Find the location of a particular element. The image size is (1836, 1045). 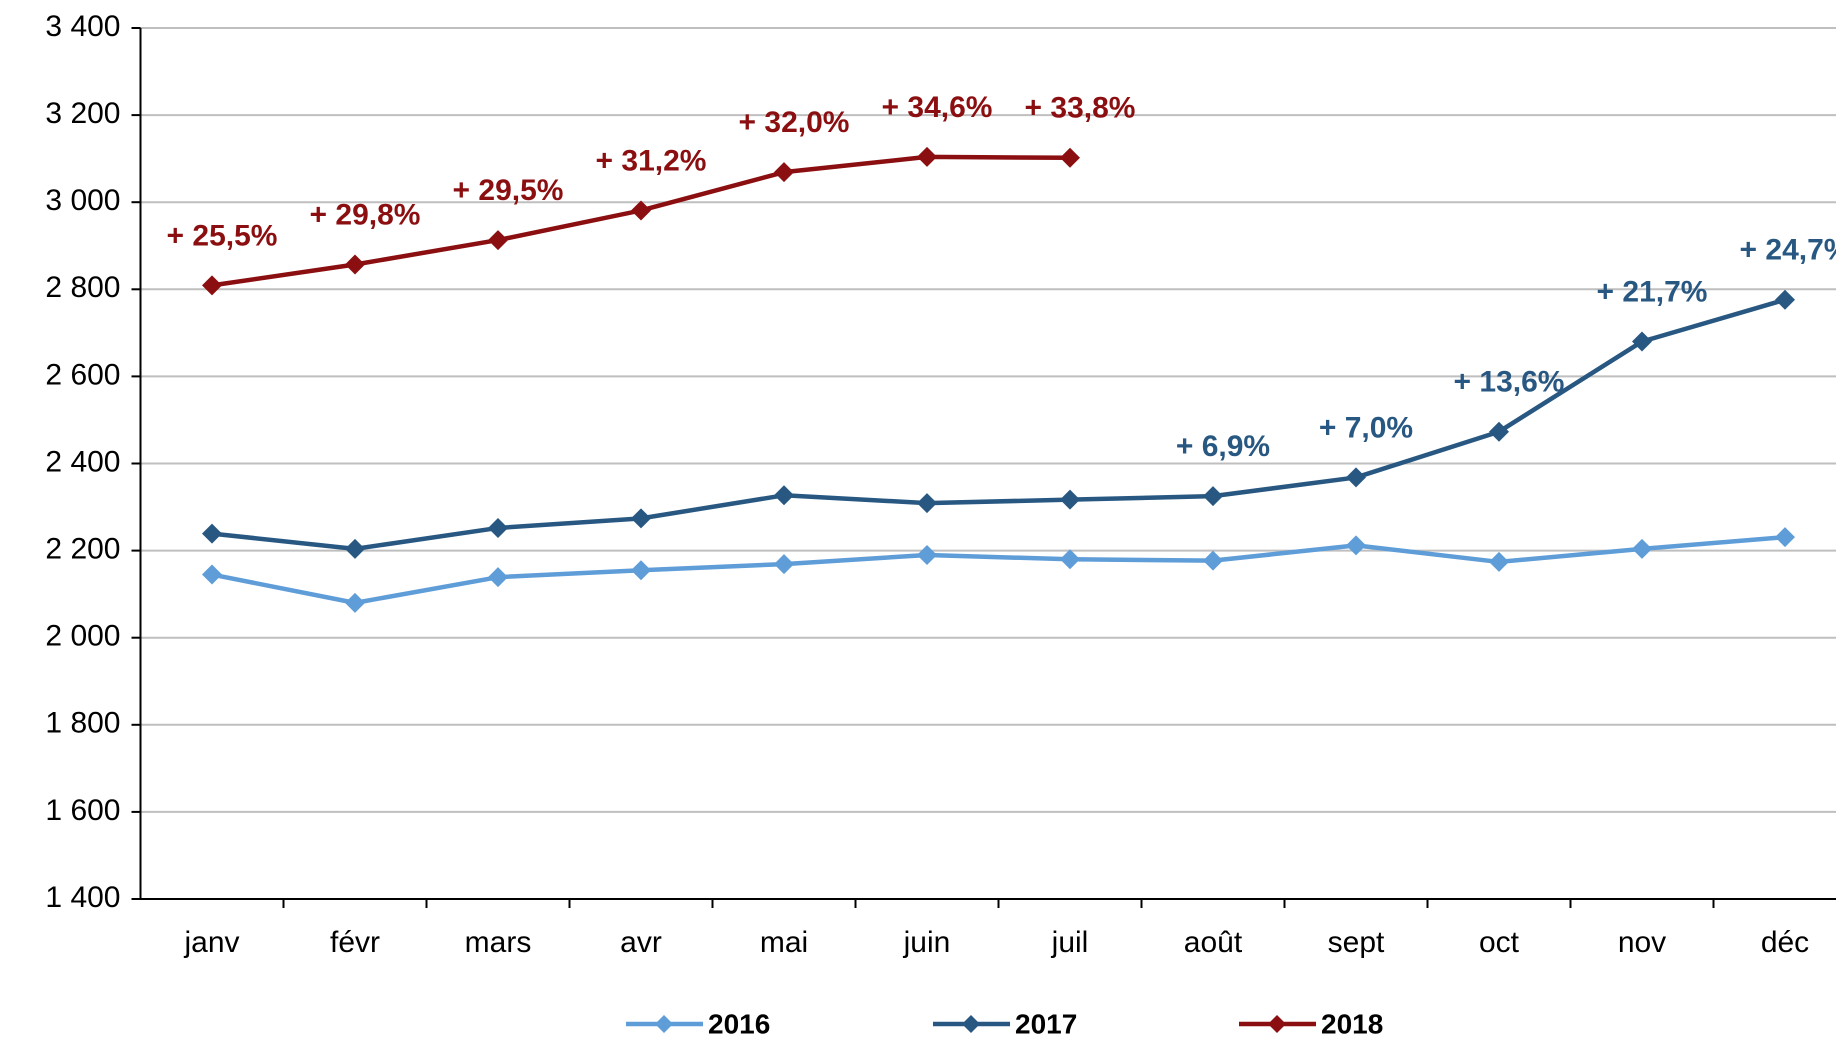

point-annotation: + 31,2% is located at coordinates (651, 160).